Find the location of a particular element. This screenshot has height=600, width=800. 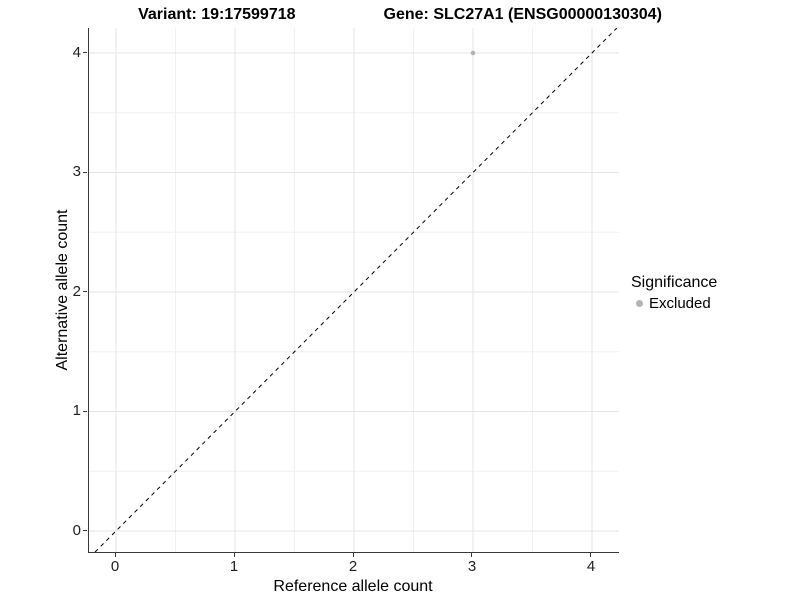

legend: Significance Excluded is located at coordinates (711, 293).